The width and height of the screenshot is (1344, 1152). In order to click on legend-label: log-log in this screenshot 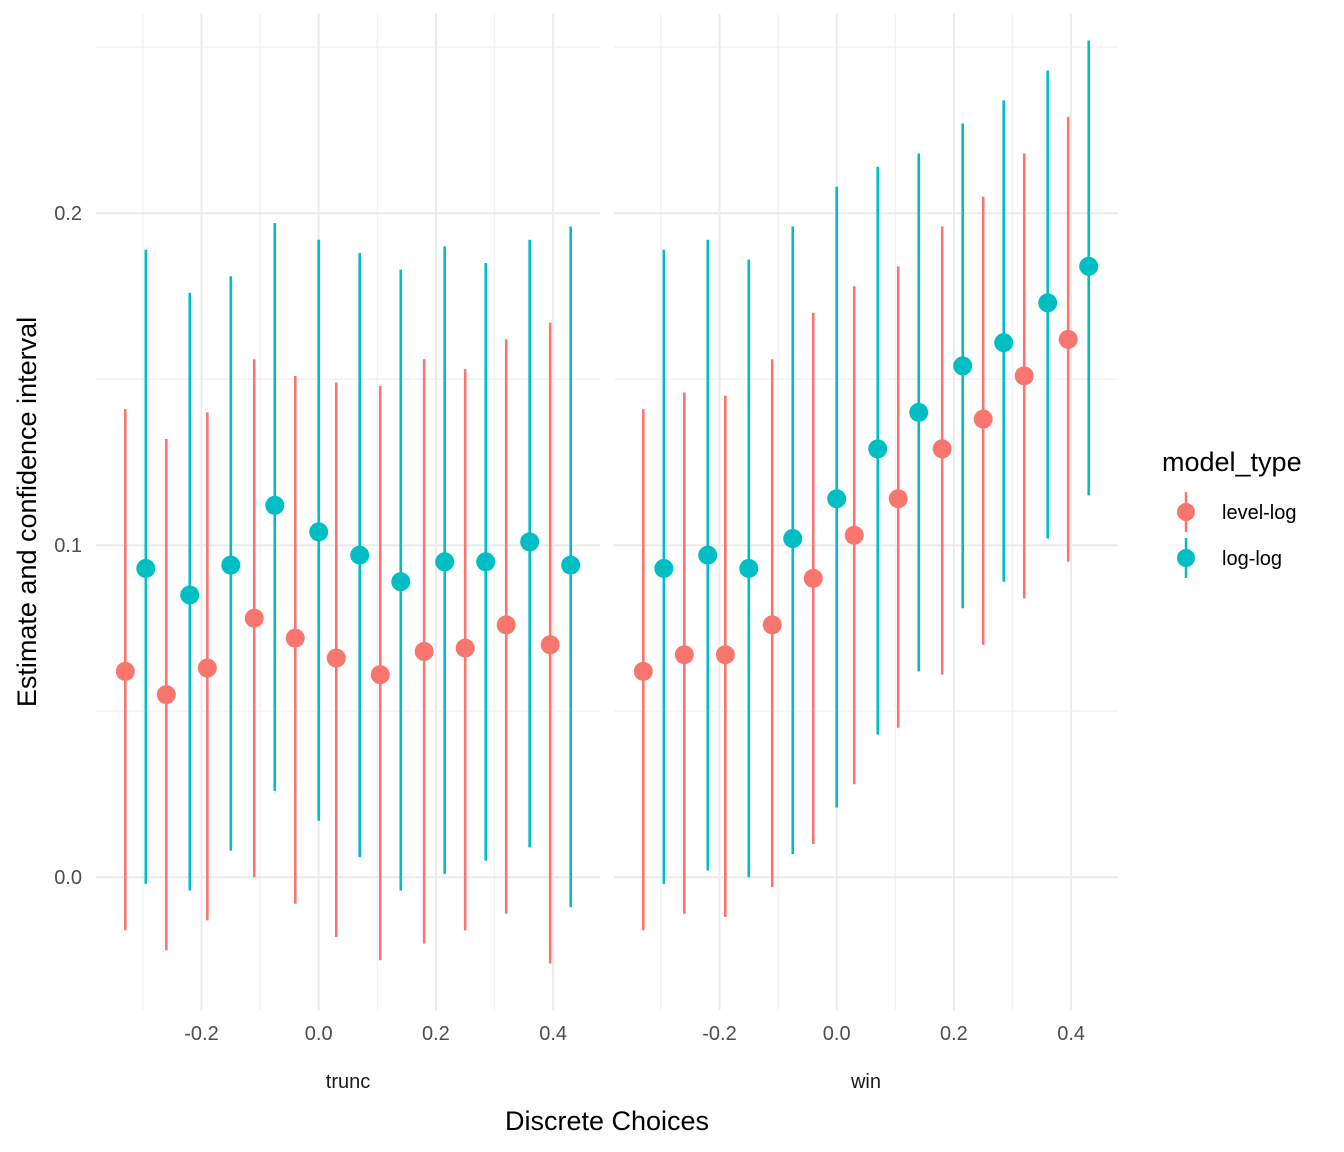, I will do `click(1252, 559)`.